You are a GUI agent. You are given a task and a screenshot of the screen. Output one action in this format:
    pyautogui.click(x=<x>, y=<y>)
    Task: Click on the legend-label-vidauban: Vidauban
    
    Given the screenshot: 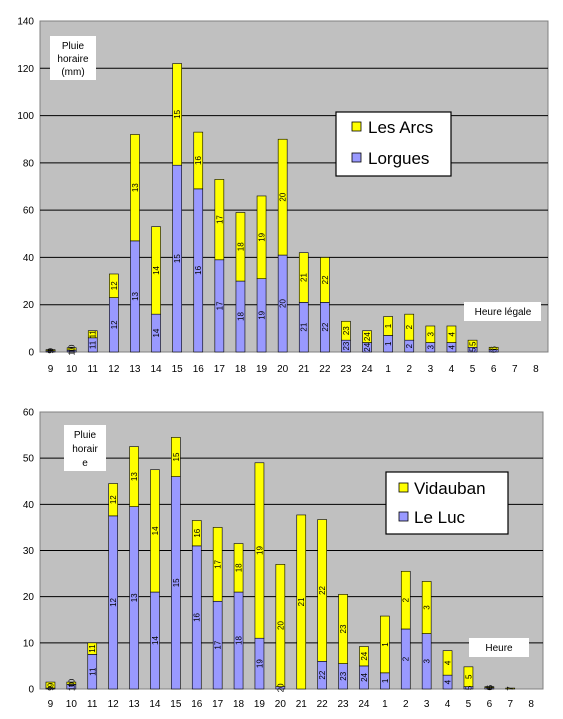 What is the action you would take?
    pyautogui.click(x=450, y=488)
    